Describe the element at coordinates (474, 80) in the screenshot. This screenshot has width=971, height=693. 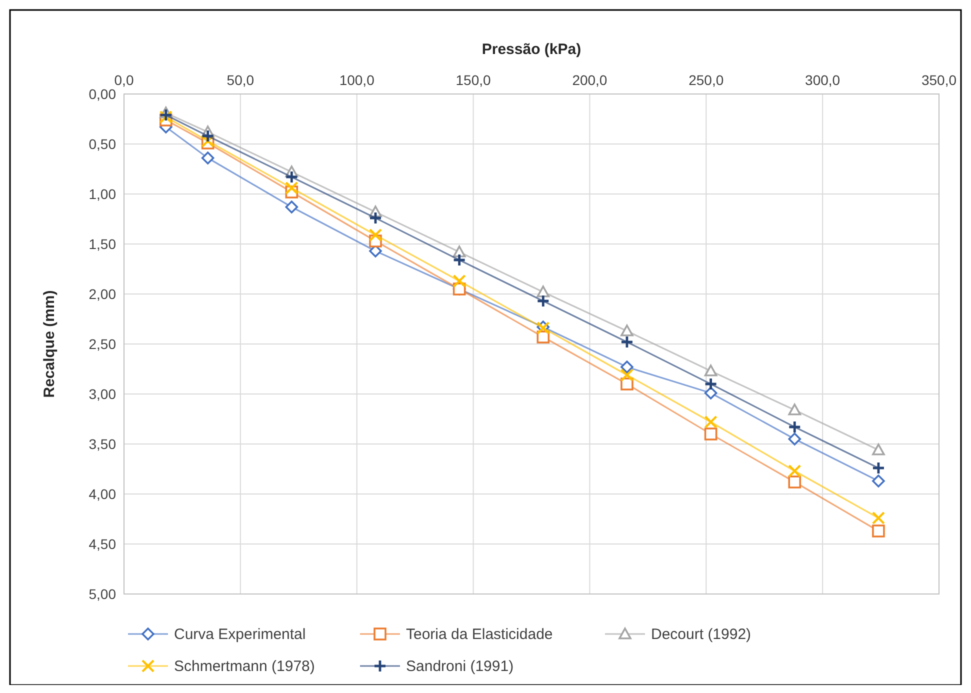
I see `x-tick-label: 150,0` at that location.